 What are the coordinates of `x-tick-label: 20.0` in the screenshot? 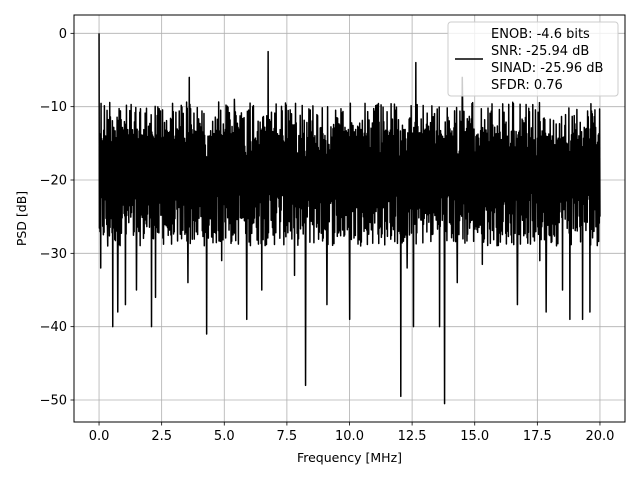 It's located at (599, 436).